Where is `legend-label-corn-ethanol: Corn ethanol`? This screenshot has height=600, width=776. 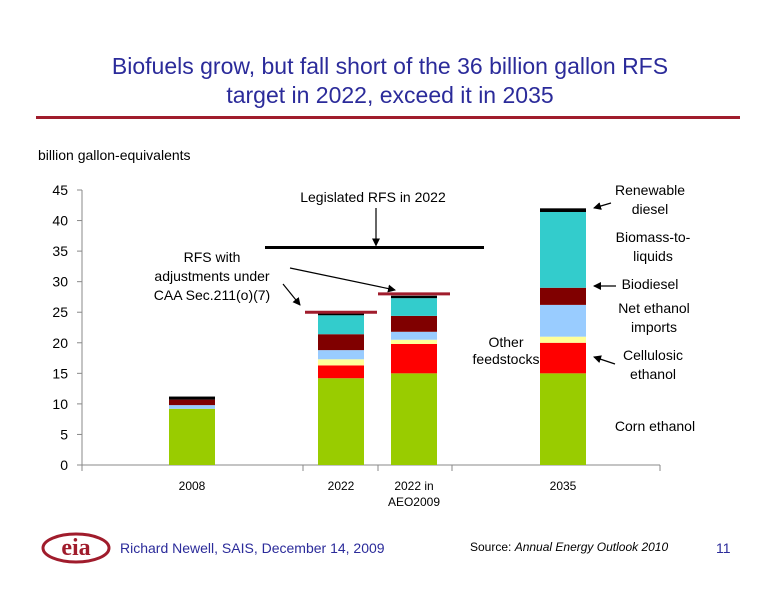 legend-label-corn-ethanol: Corn ethanol is located at coordinates (655, 426).